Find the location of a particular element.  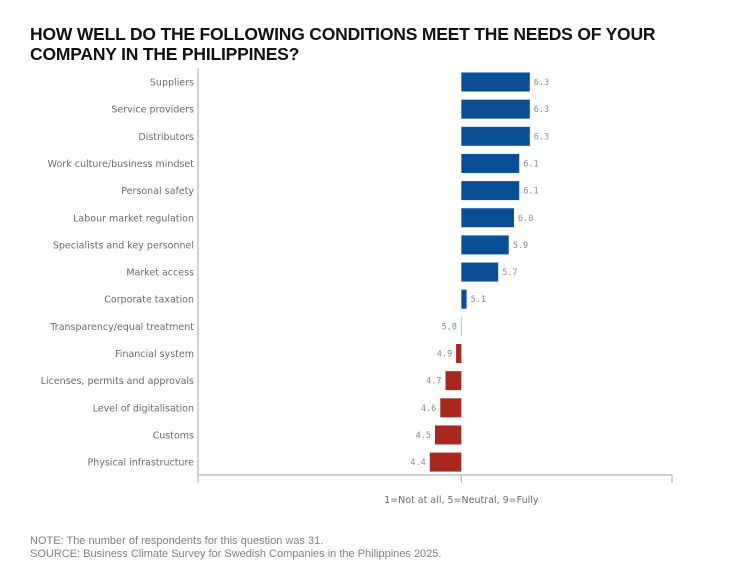

category-label: Work culture/business mindset is located at coordinates (121, 164).